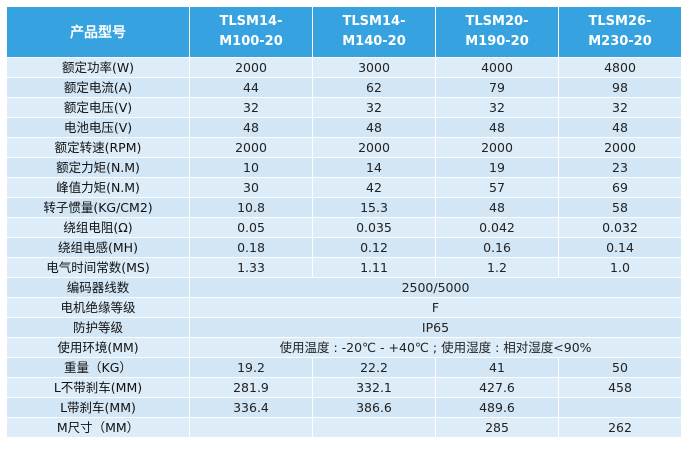 This screenshot has width=687, height=465. What do you see at coordinates (98, 147) in the screenshot?
I see `row-label: 额定转速(RPM)` at bounding box center [98, 147].